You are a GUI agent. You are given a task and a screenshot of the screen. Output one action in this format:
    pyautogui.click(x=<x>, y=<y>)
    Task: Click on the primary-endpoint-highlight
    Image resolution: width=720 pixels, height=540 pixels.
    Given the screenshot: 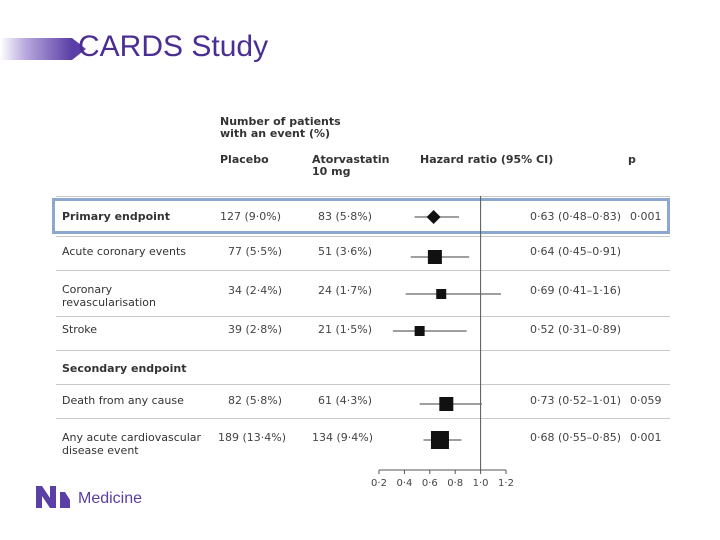 What is the action you would take?
    pyautogui.click(x=361, y=216)
    